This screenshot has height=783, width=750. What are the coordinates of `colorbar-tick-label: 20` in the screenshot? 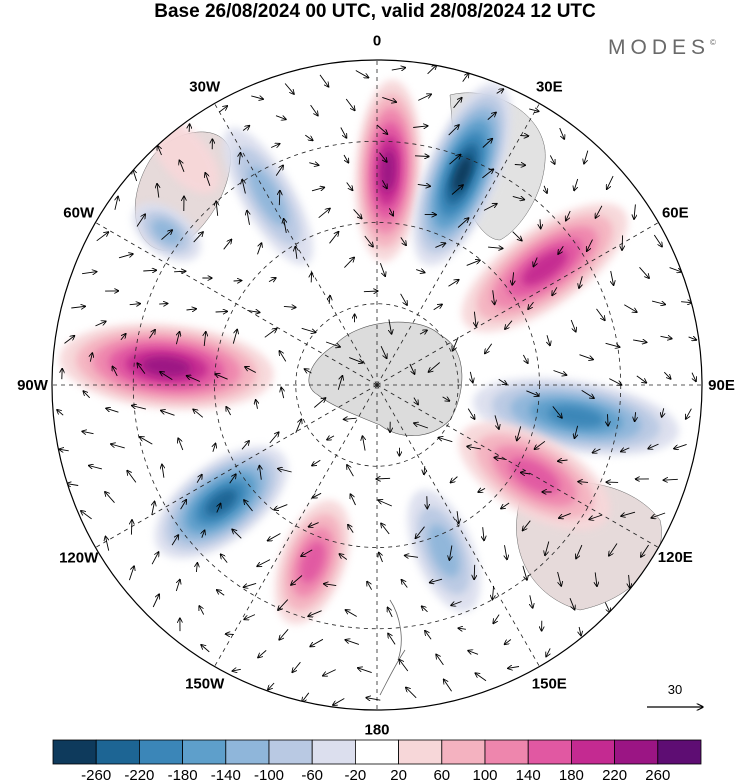 It's located at (398, 775).